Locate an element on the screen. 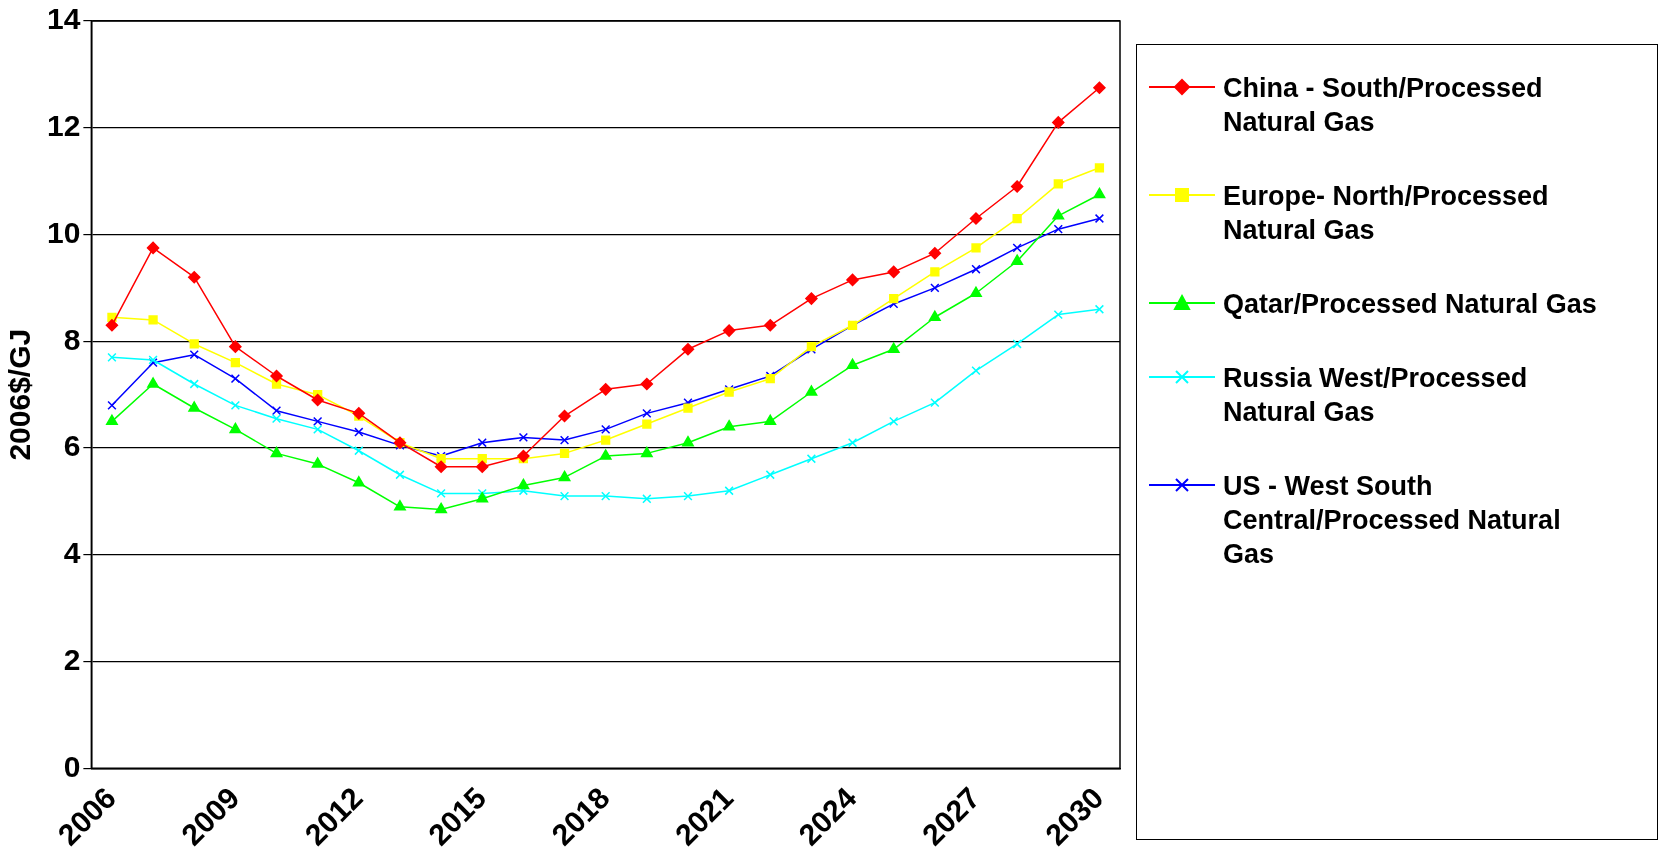 The height and width of the screenshot is (857, 1668). legend-label: Russia West/Processed Natural Gas is located at coordinates (1376, 395).